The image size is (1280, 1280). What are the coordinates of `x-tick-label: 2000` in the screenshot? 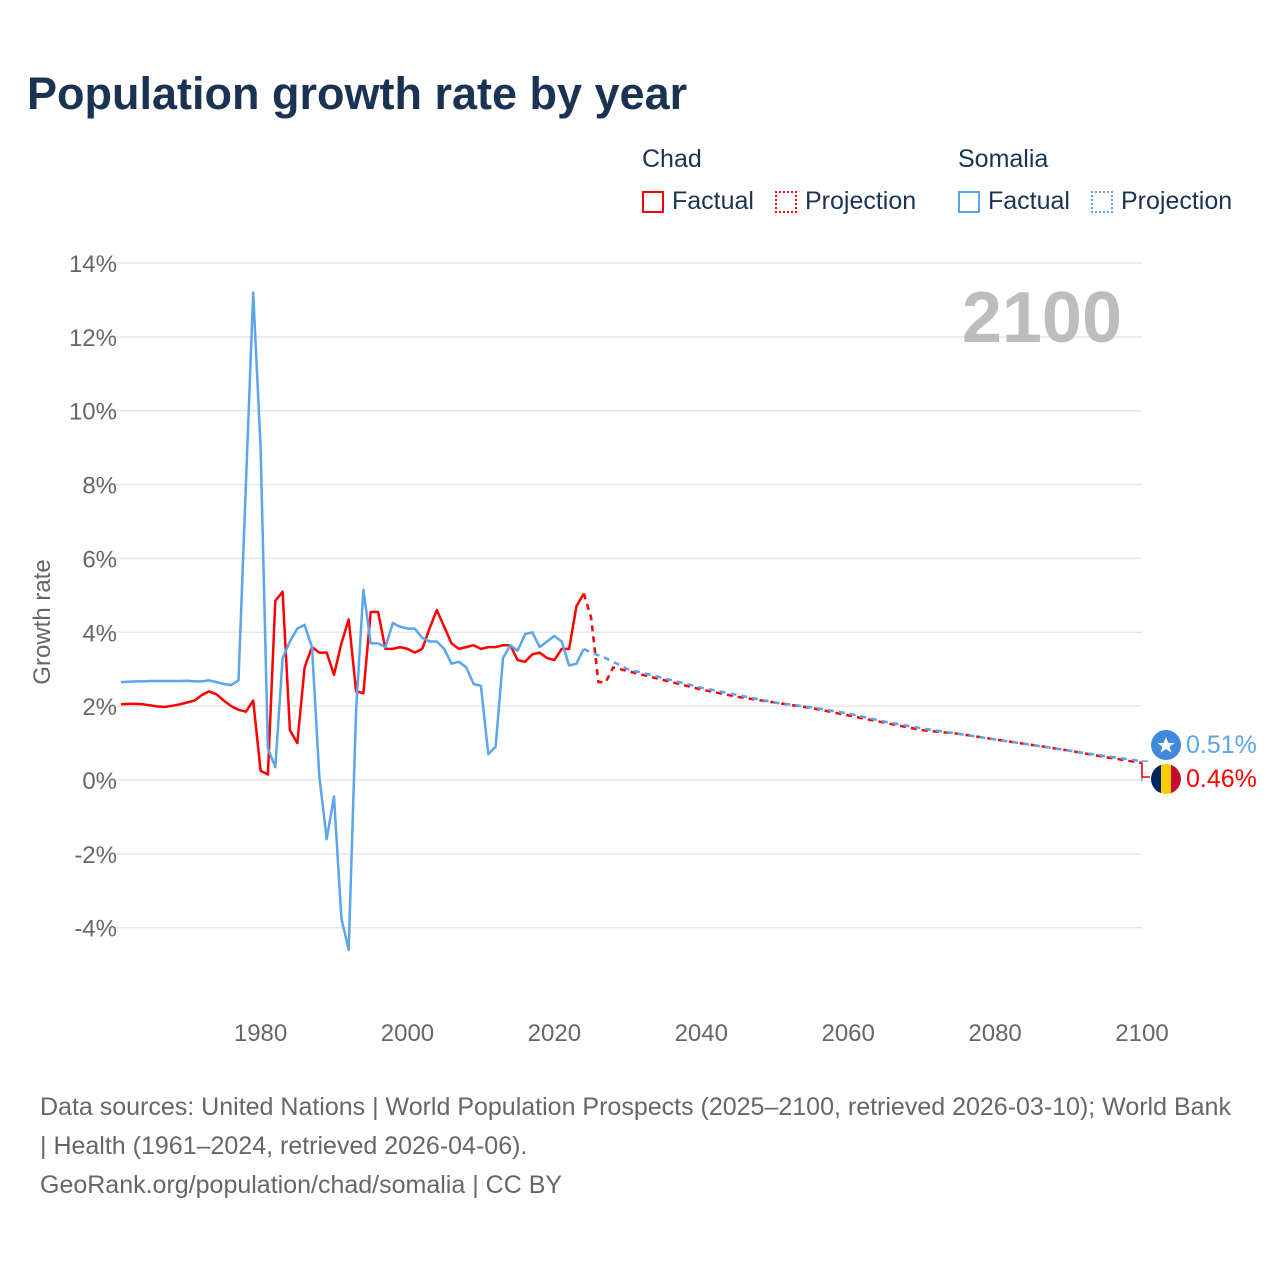 It's located at (407, 1033).